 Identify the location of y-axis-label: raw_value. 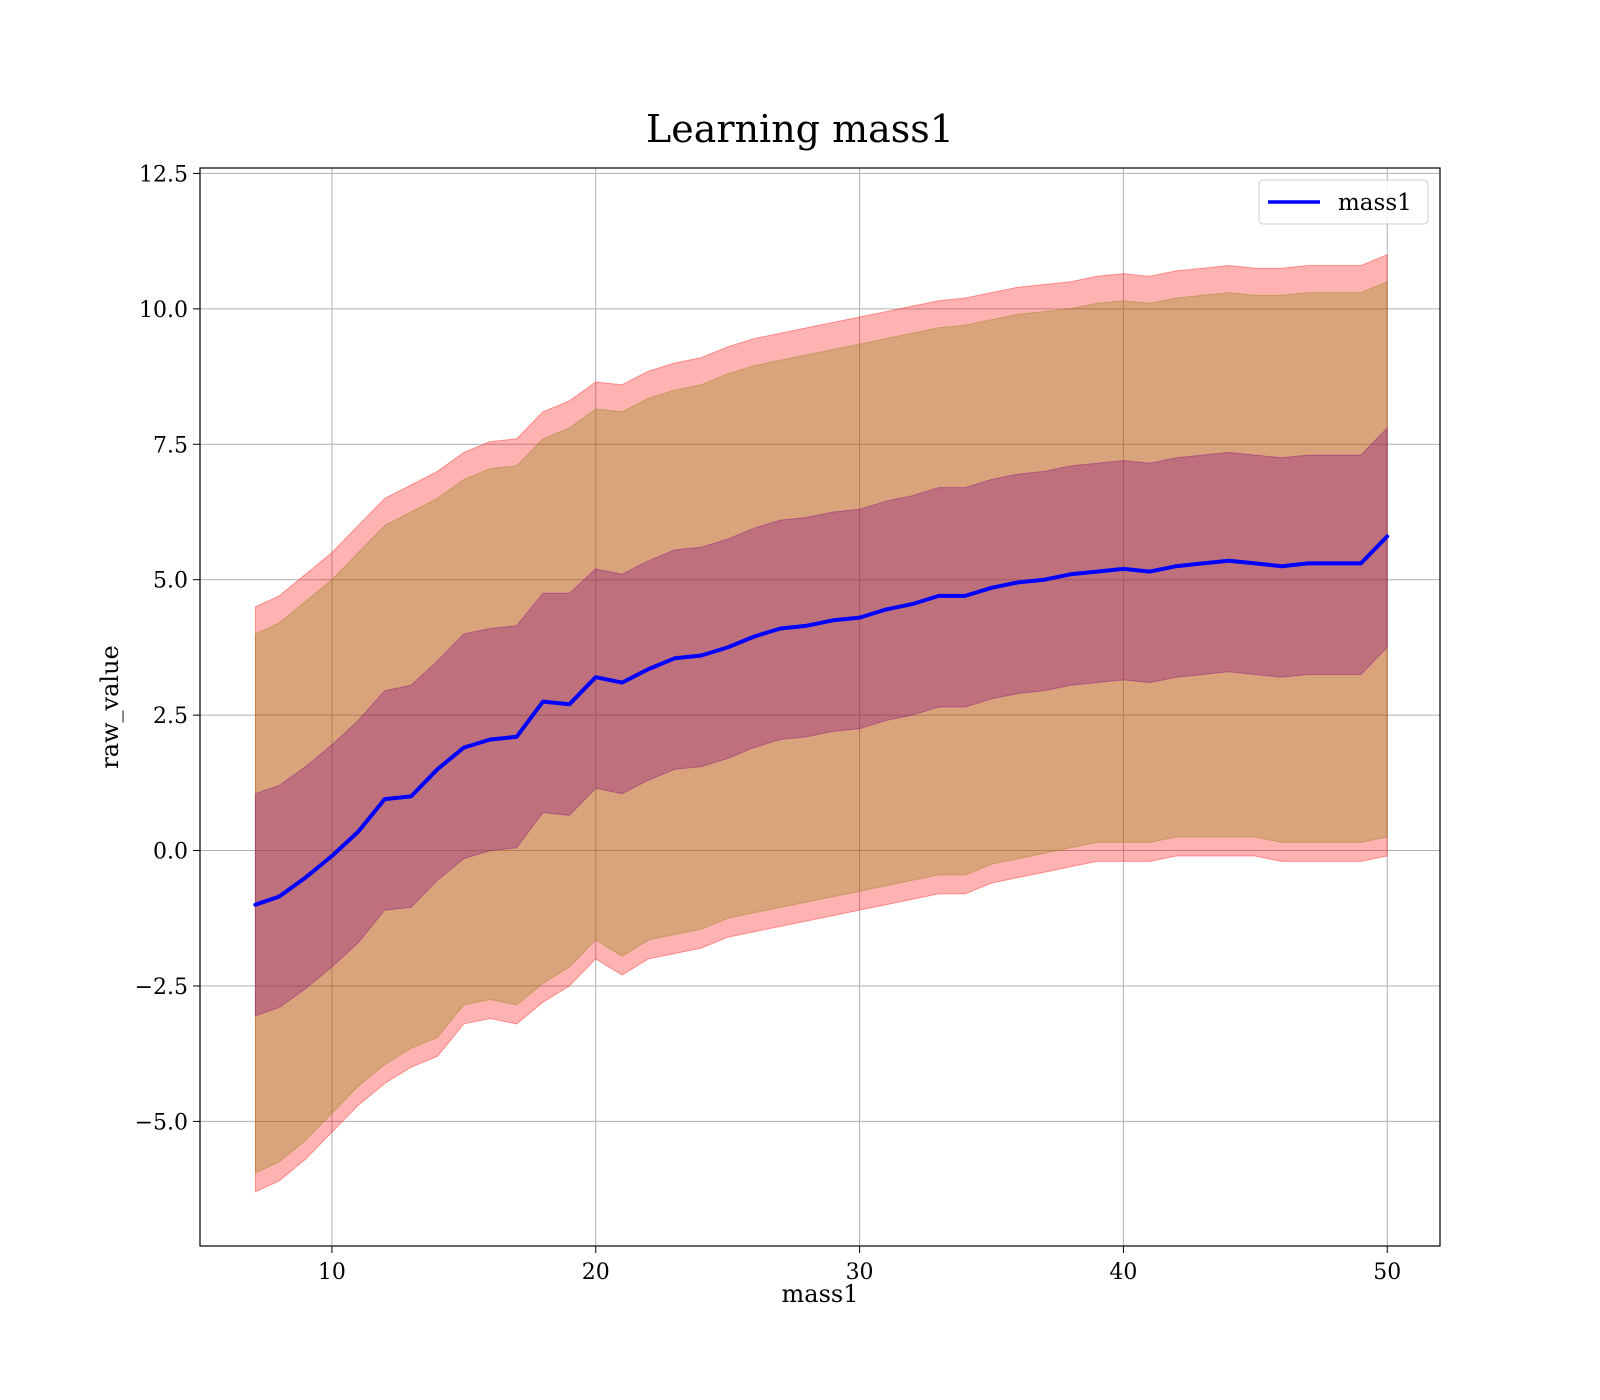
(110, 707).